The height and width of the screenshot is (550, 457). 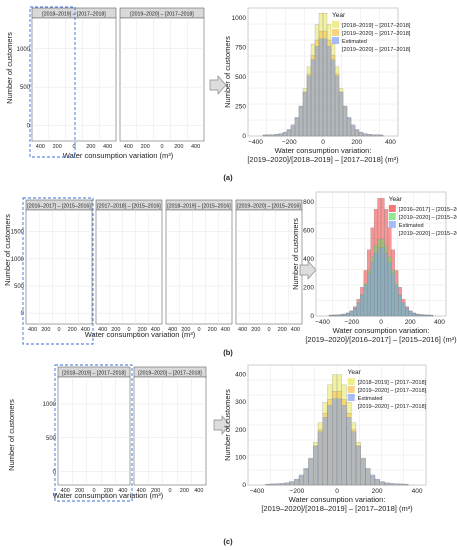 I want to click on facet-x-axis-label: Water consumption variation (m³), so click(x=140, y=334).